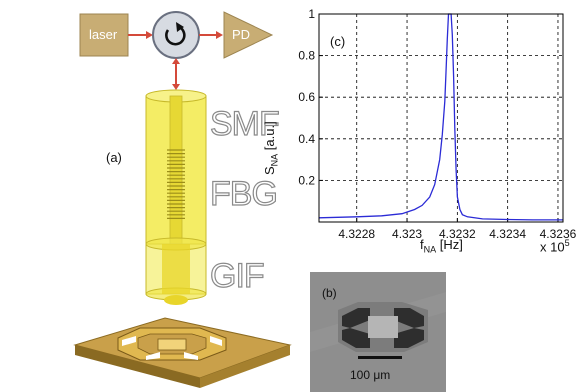 This screenshot has width=581, height=392. I want to click on laser-box, so click(104, 35).